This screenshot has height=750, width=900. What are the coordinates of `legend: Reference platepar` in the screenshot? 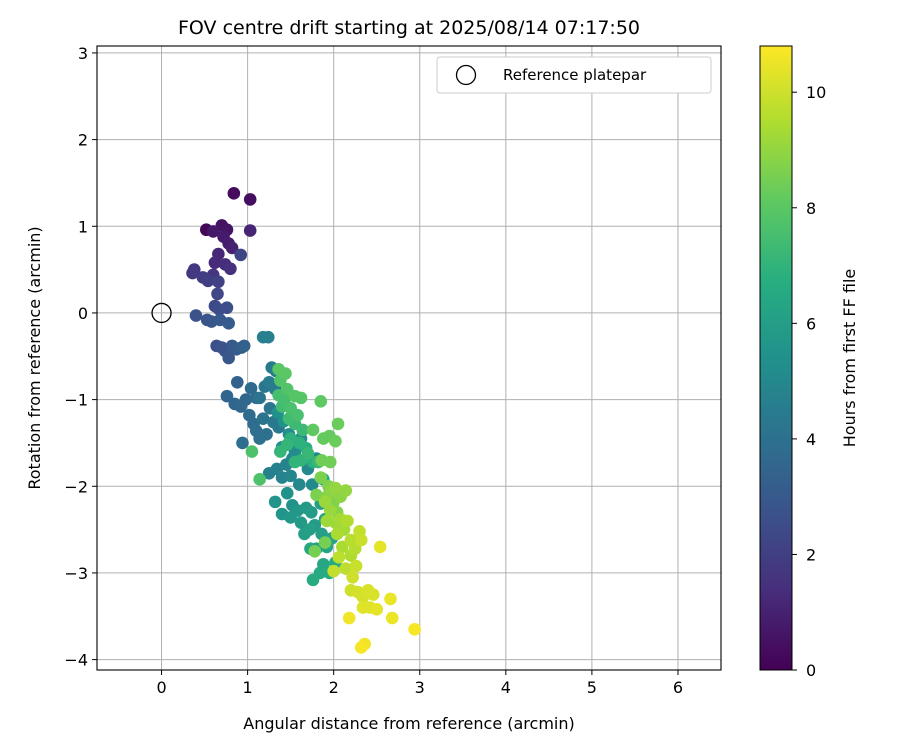 It's located at (574, 75).